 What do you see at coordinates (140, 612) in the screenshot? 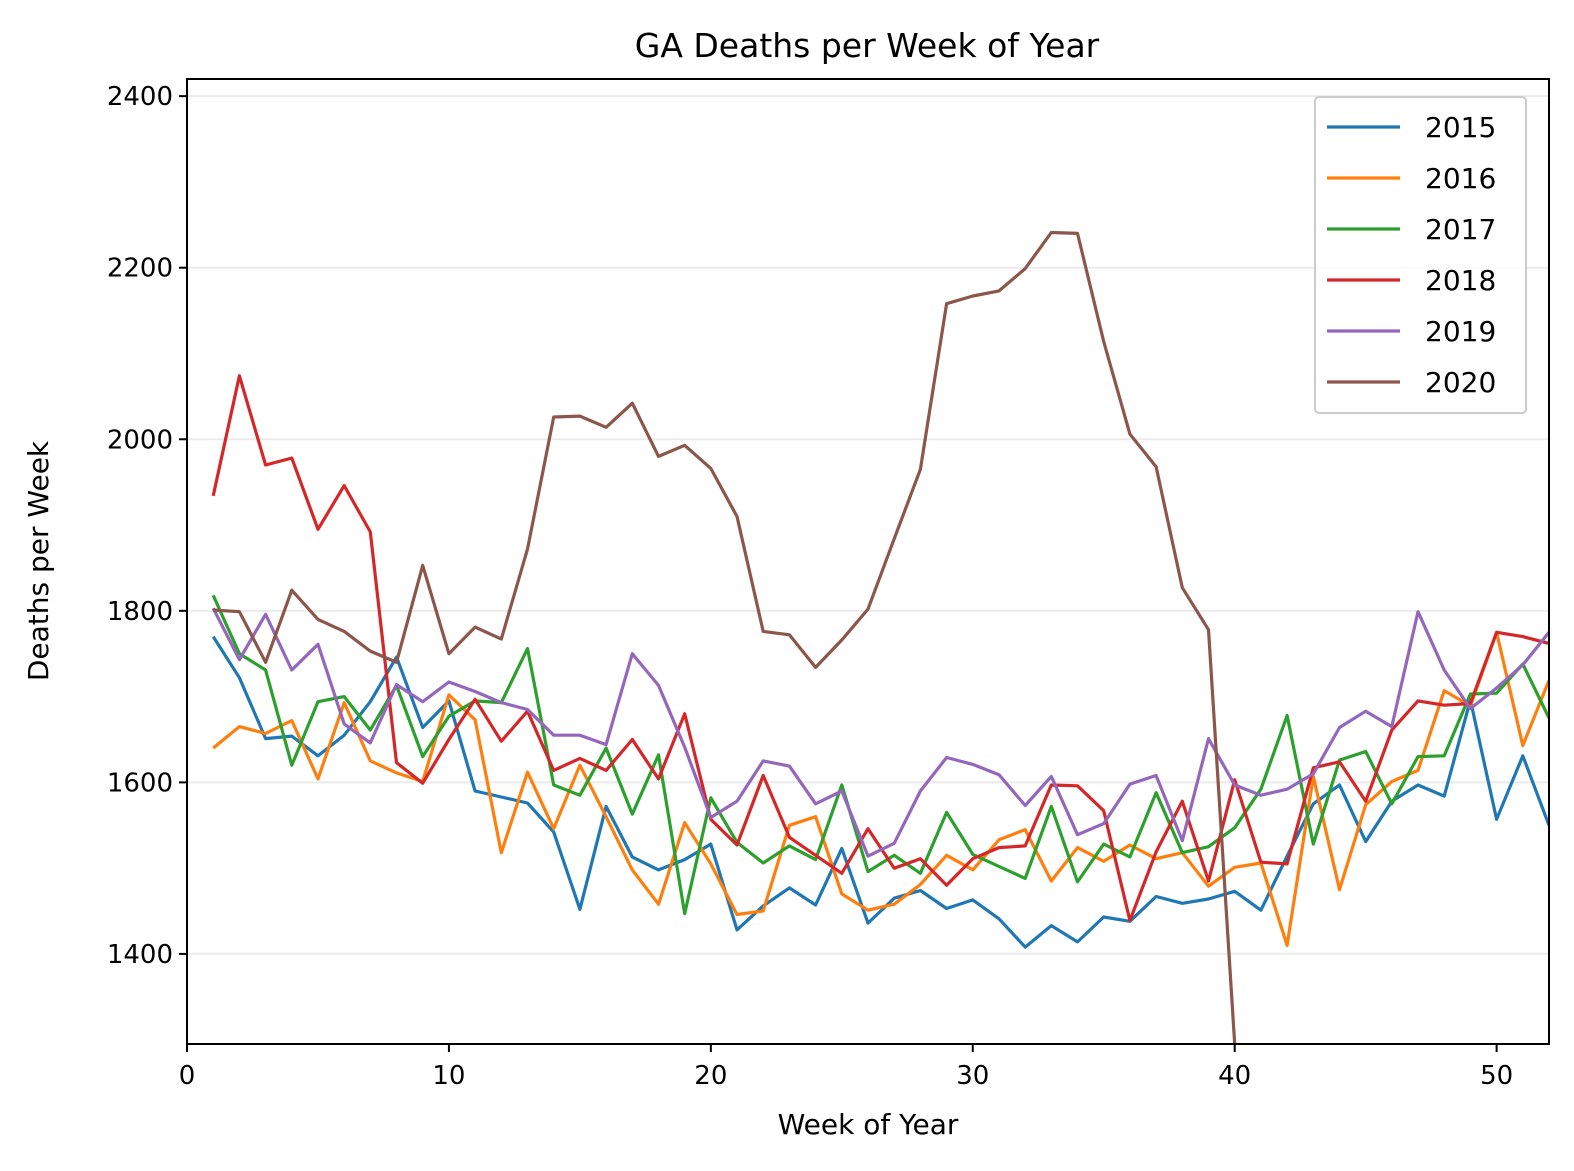
I see `y-tick-label: 1800` at bounding box center [140, 612].